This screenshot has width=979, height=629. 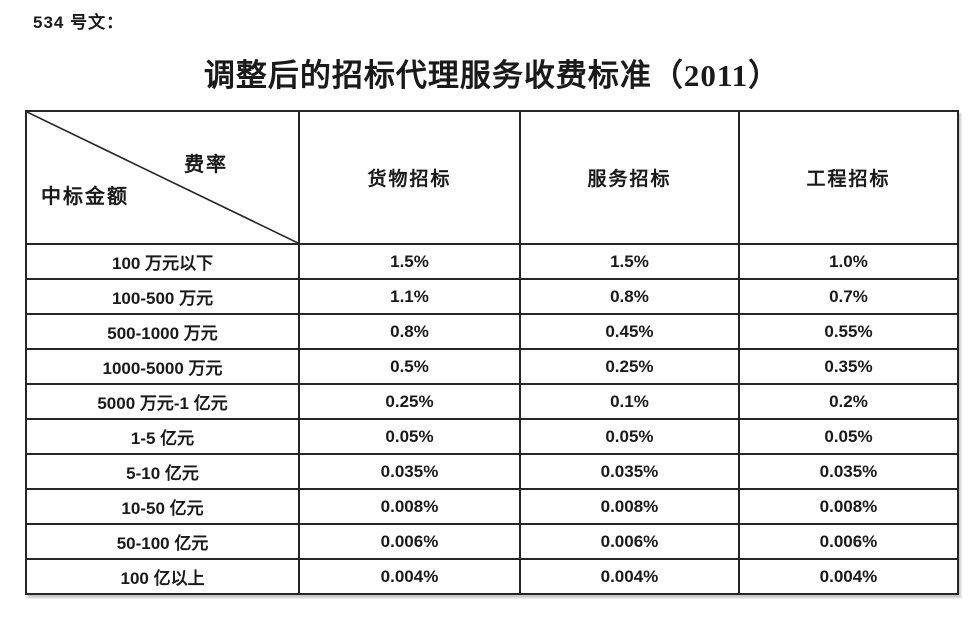 I want to click on rate-cell: 0.35%, so click(x=848, y=366).